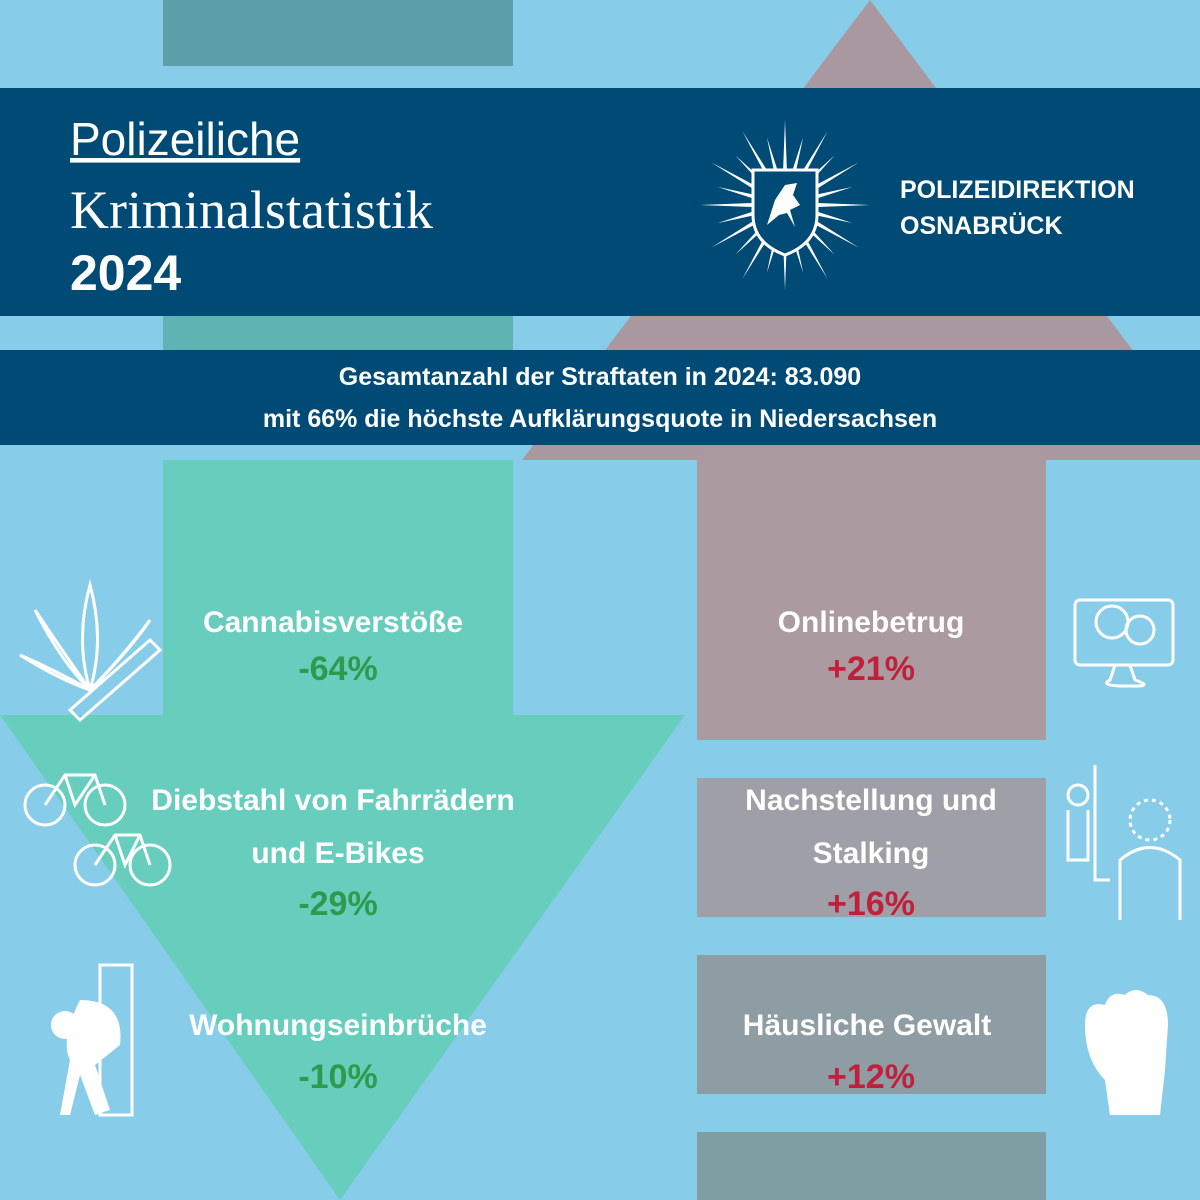 This screenshot has width=1200, height=1200. Describe the element at coordinates (337, 904) in the screenshot. I see `change: -29%` at that location.